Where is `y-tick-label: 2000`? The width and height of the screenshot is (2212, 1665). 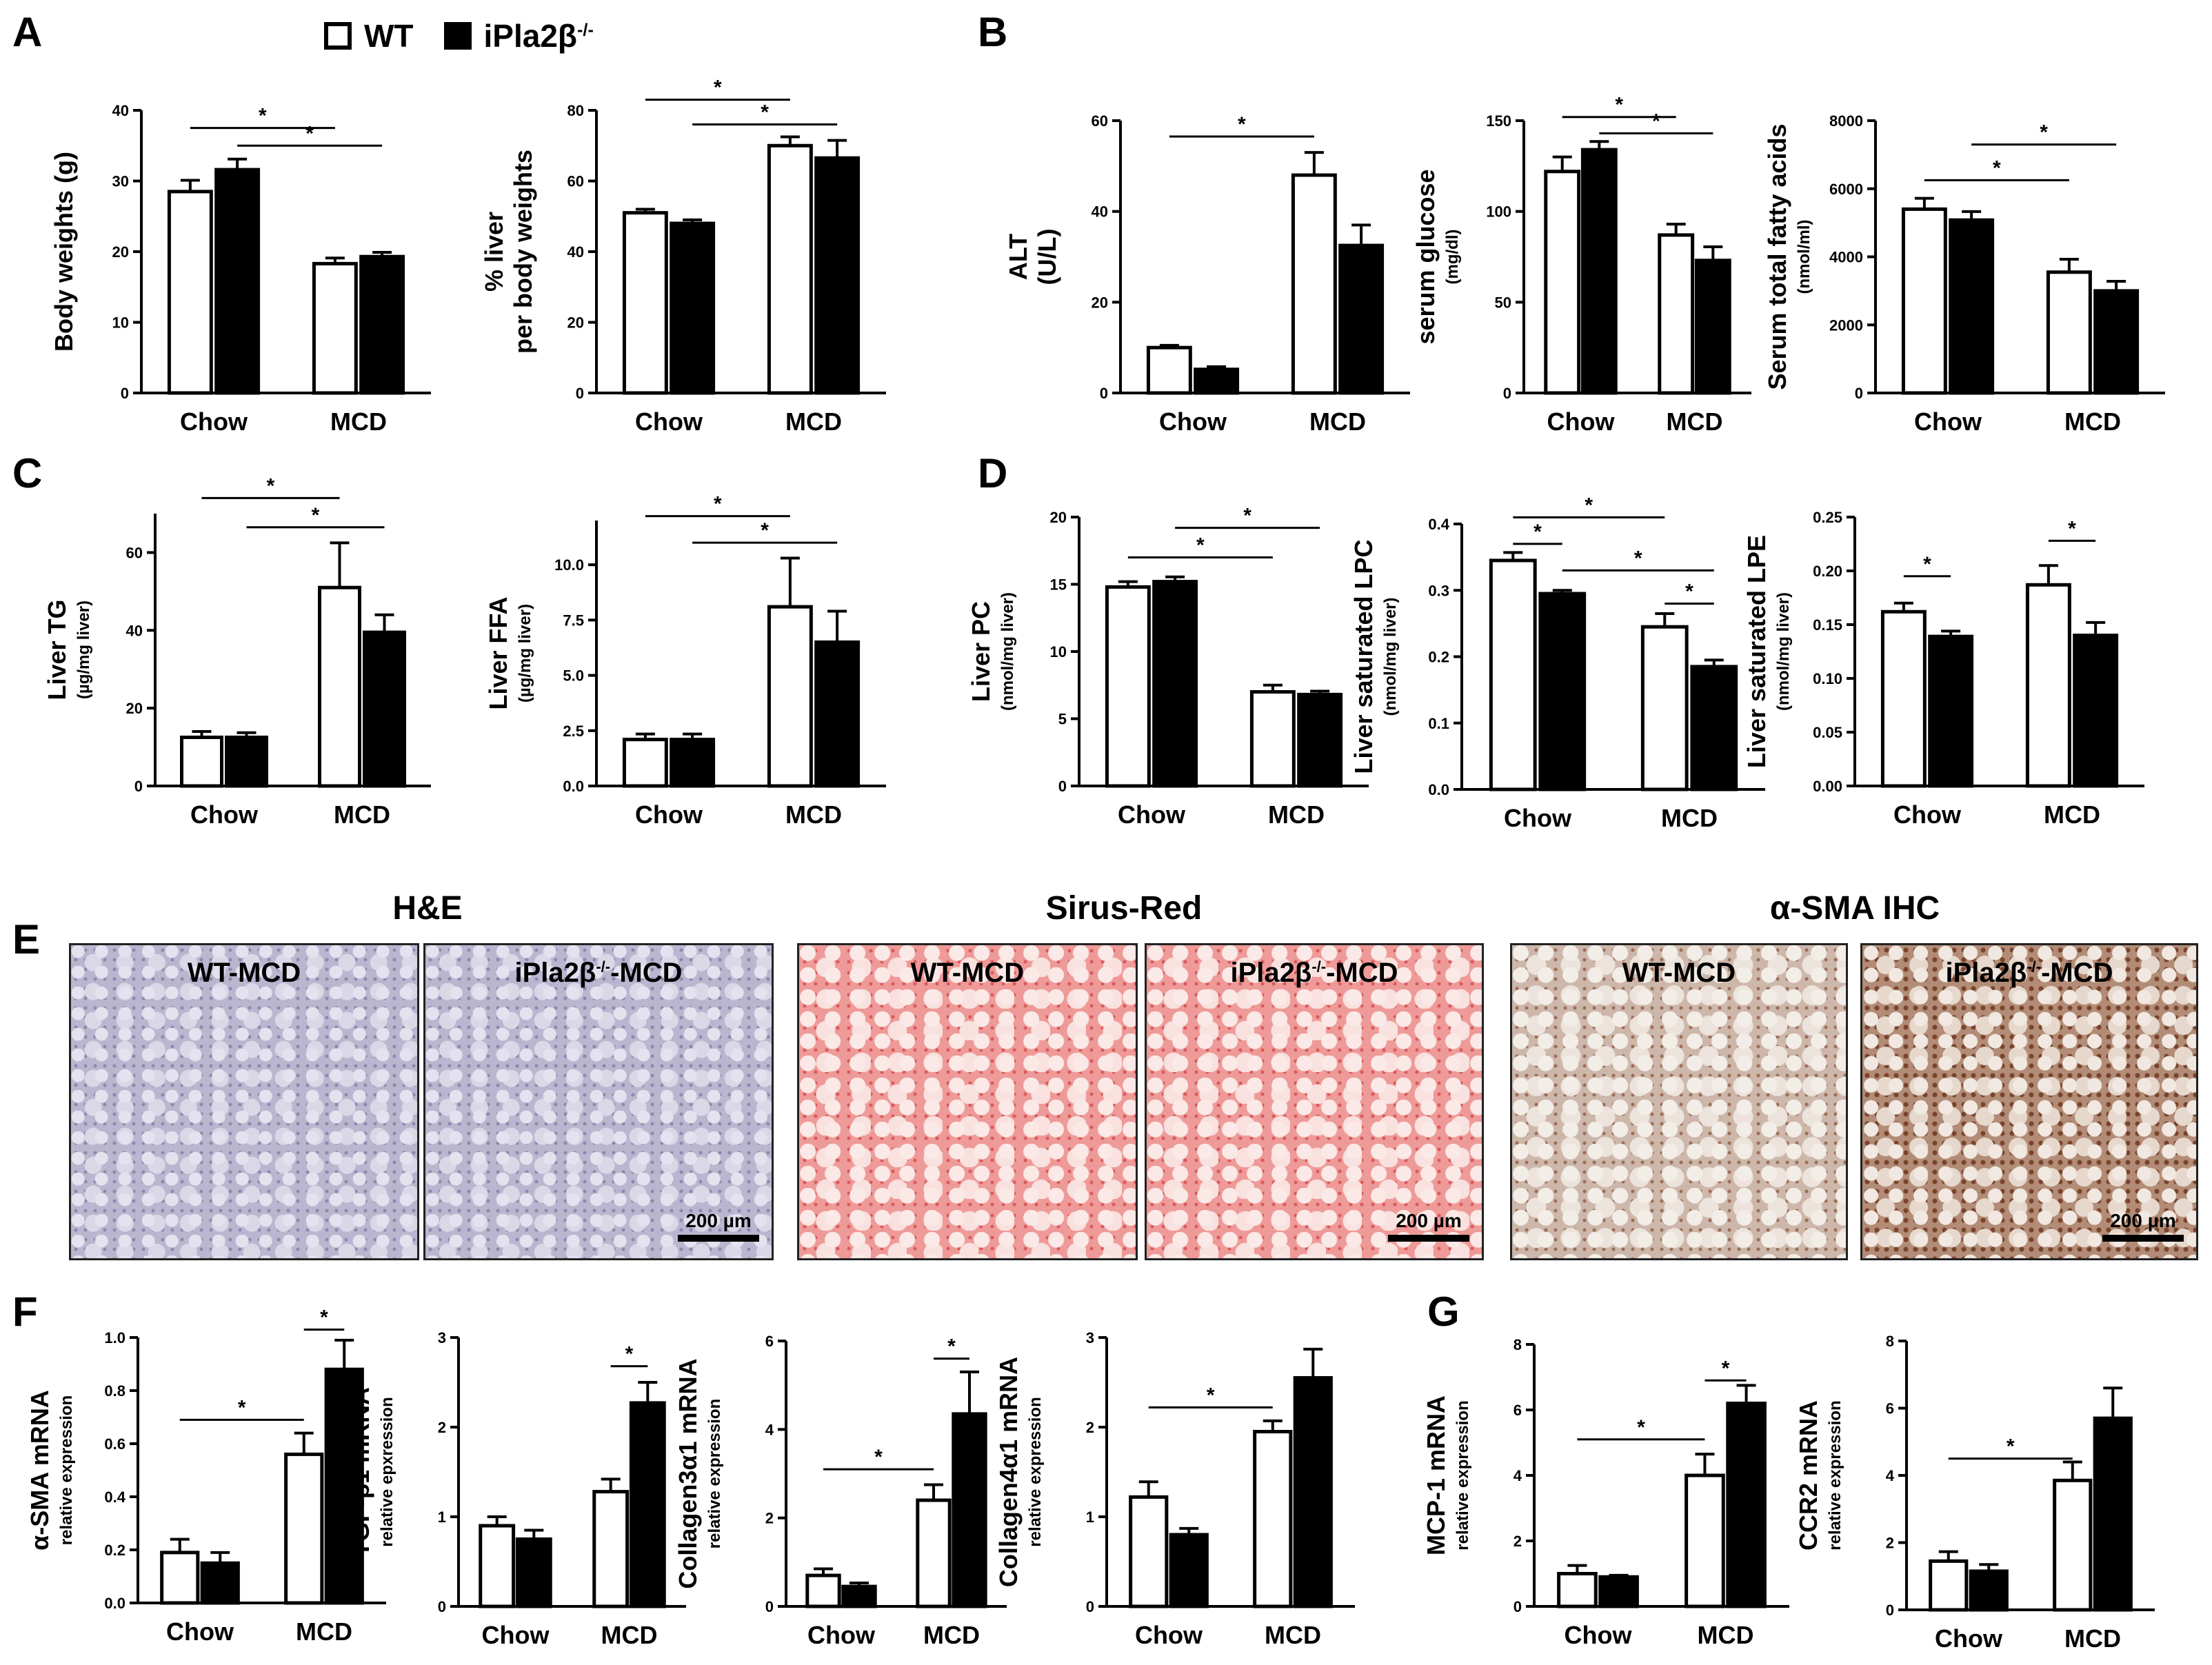 y-tick-label: 2000 is located at coordinates (1846, 325).